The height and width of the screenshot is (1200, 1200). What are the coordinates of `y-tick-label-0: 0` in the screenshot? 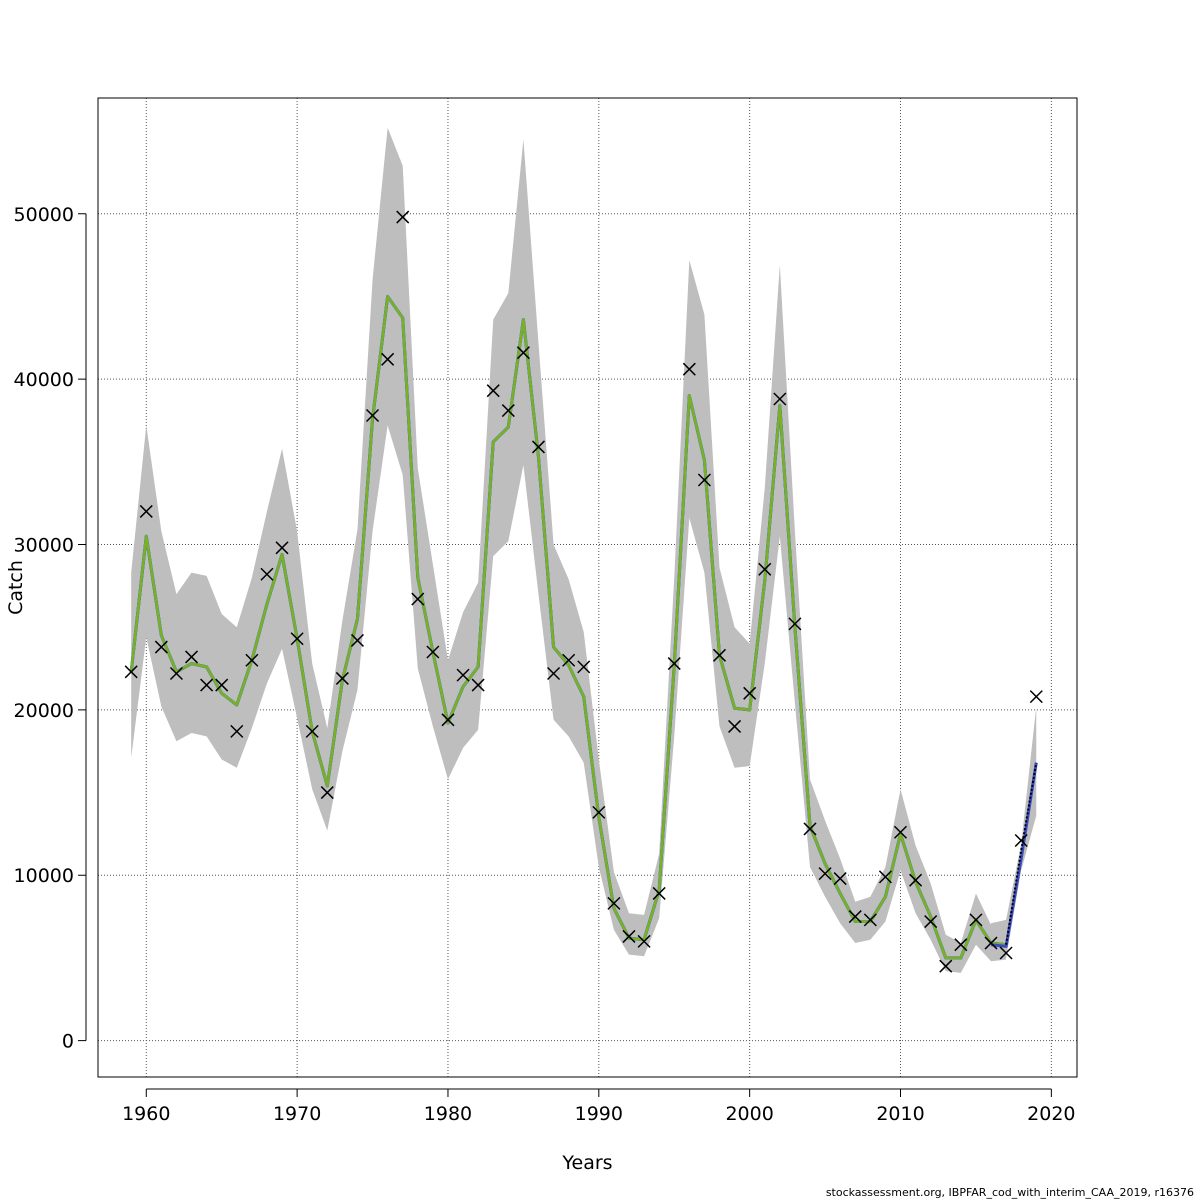 It's located at (68, 1042).